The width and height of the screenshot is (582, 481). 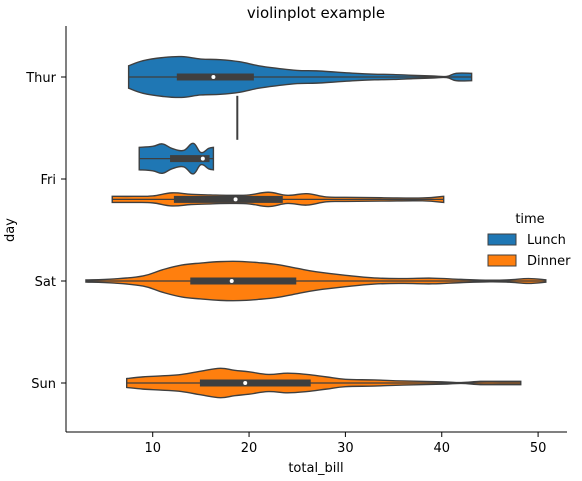 I want to click on violin-sat-dinner, so click(x=316, y=281).